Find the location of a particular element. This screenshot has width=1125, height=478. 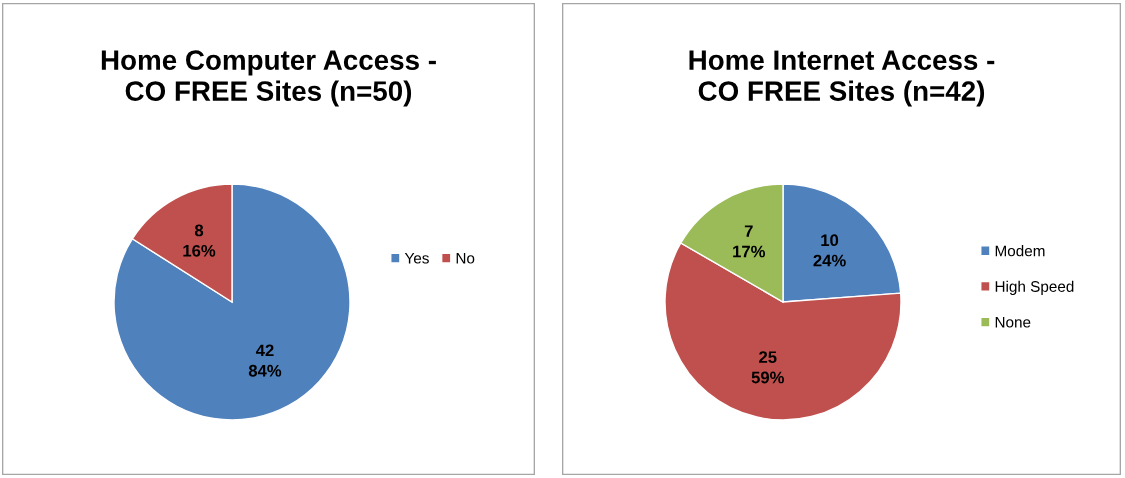

chart-title: Home Computer Access - CO FREE Sites (n=50) is located at coordinates (268, 78).